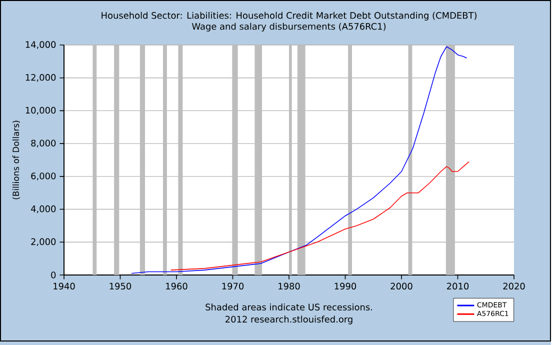 This screenshot has height=345, width=559. I want to click on y-axis-title: (Billions of Dollars), so click(16, 160).